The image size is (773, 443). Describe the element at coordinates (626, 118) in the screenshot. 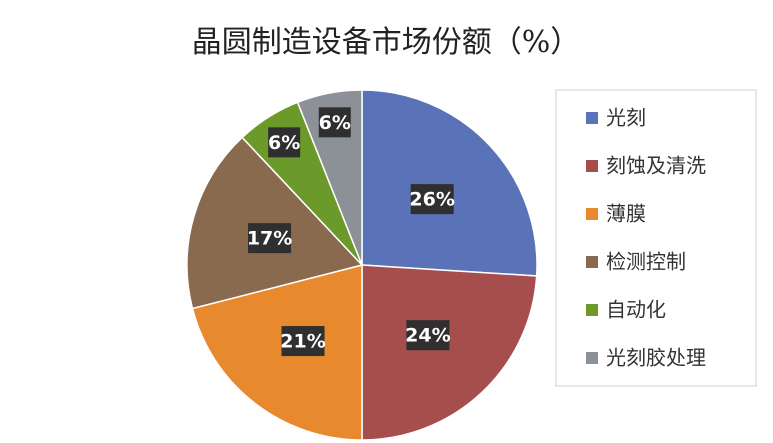

I see `legend-label: 光刻` at that location.